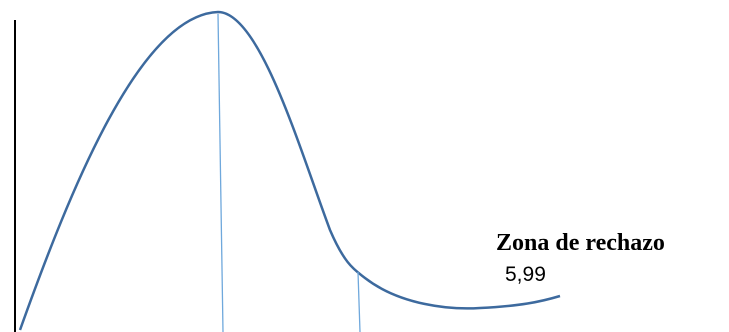 The image size is (729, 332). Describe the element at coordinates (525, 274) in the screenshot. I see `critical-value-label: 5,99` at that location.